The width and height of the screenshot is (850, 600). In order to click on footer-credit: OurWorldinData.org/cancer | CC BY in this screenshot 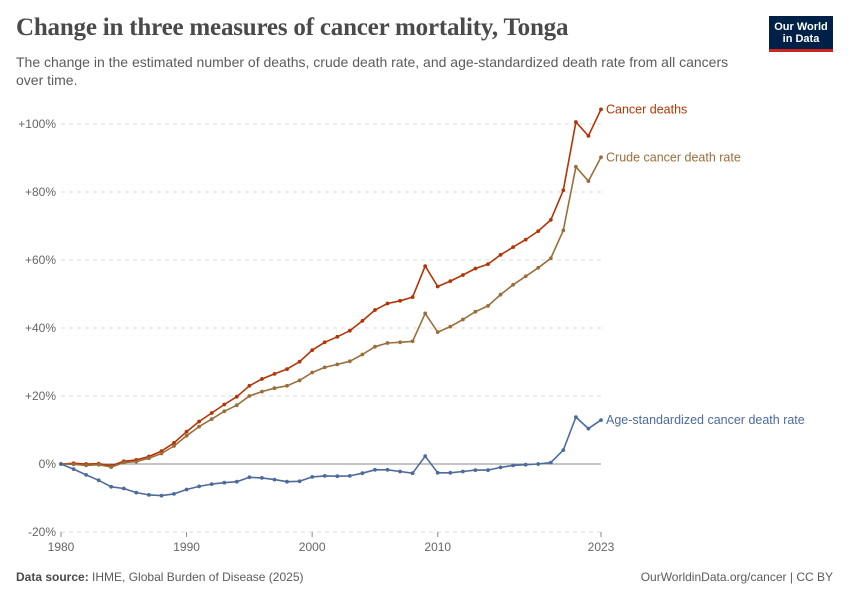, I will do `click(736, 577)`.